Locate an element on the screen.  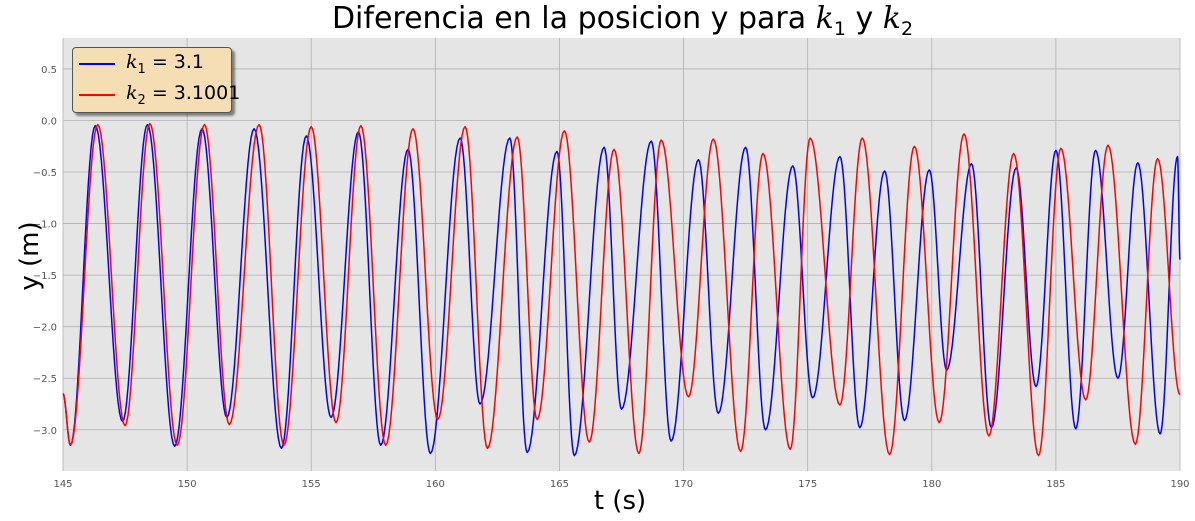
x-tick-label: 145 is located at coordinates (62, 484).